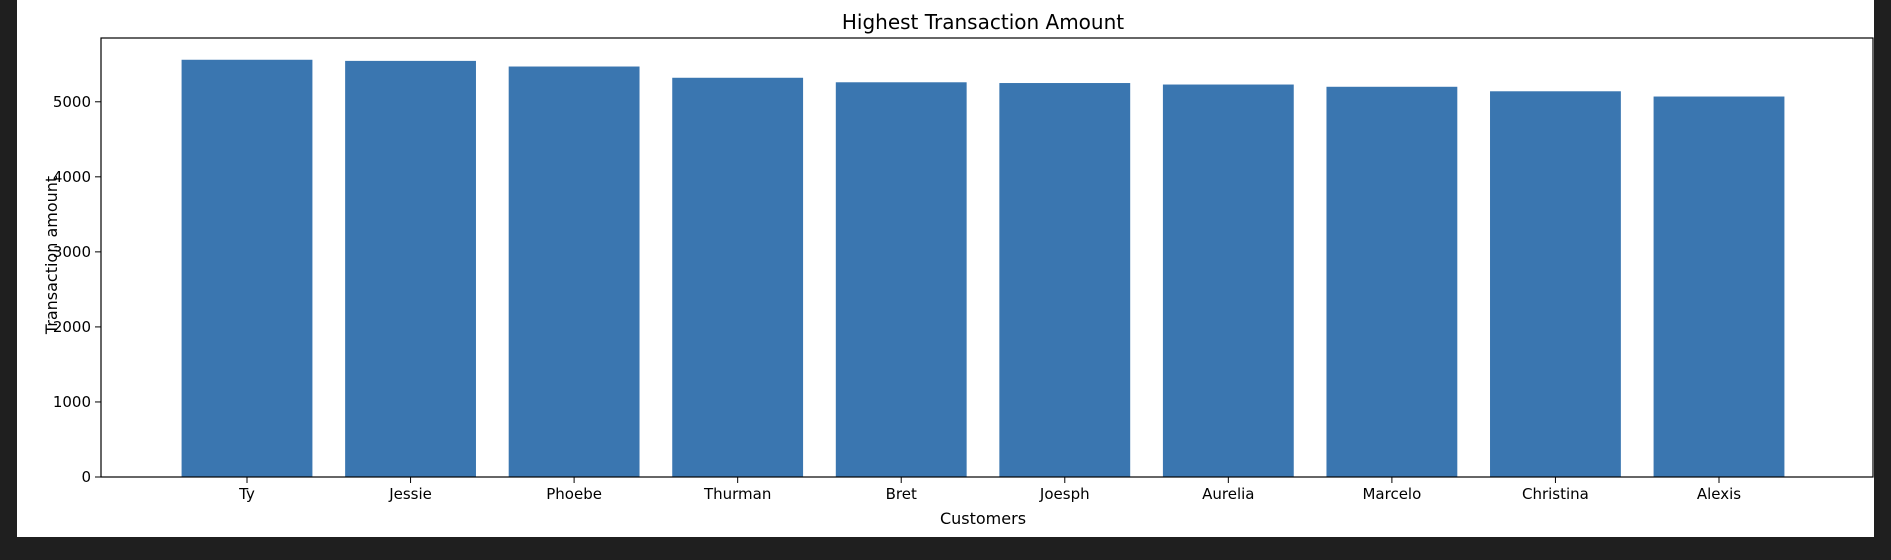 The width and height of the screenshot is (1891, 560). What do you see at coordinates (247, 268) in the screenshot?
I see `bar-ty` at bounding box center [247, 268].